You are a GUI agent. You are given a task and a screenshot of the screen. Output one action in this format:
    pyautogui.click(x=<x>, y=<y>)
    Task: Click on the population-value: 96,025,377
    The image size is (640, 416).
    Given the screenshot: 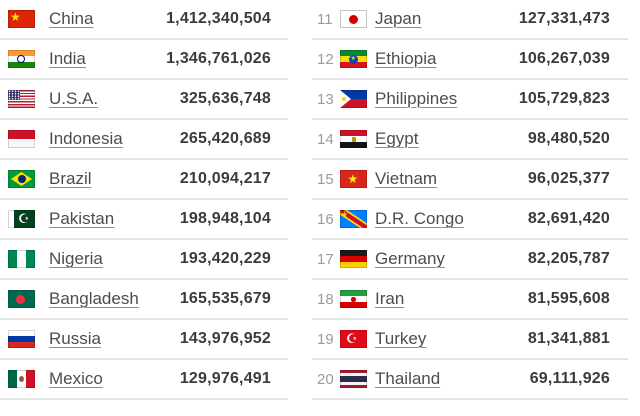 What is the action you would take?
    pyautogui.click(x=568, y=178)
    